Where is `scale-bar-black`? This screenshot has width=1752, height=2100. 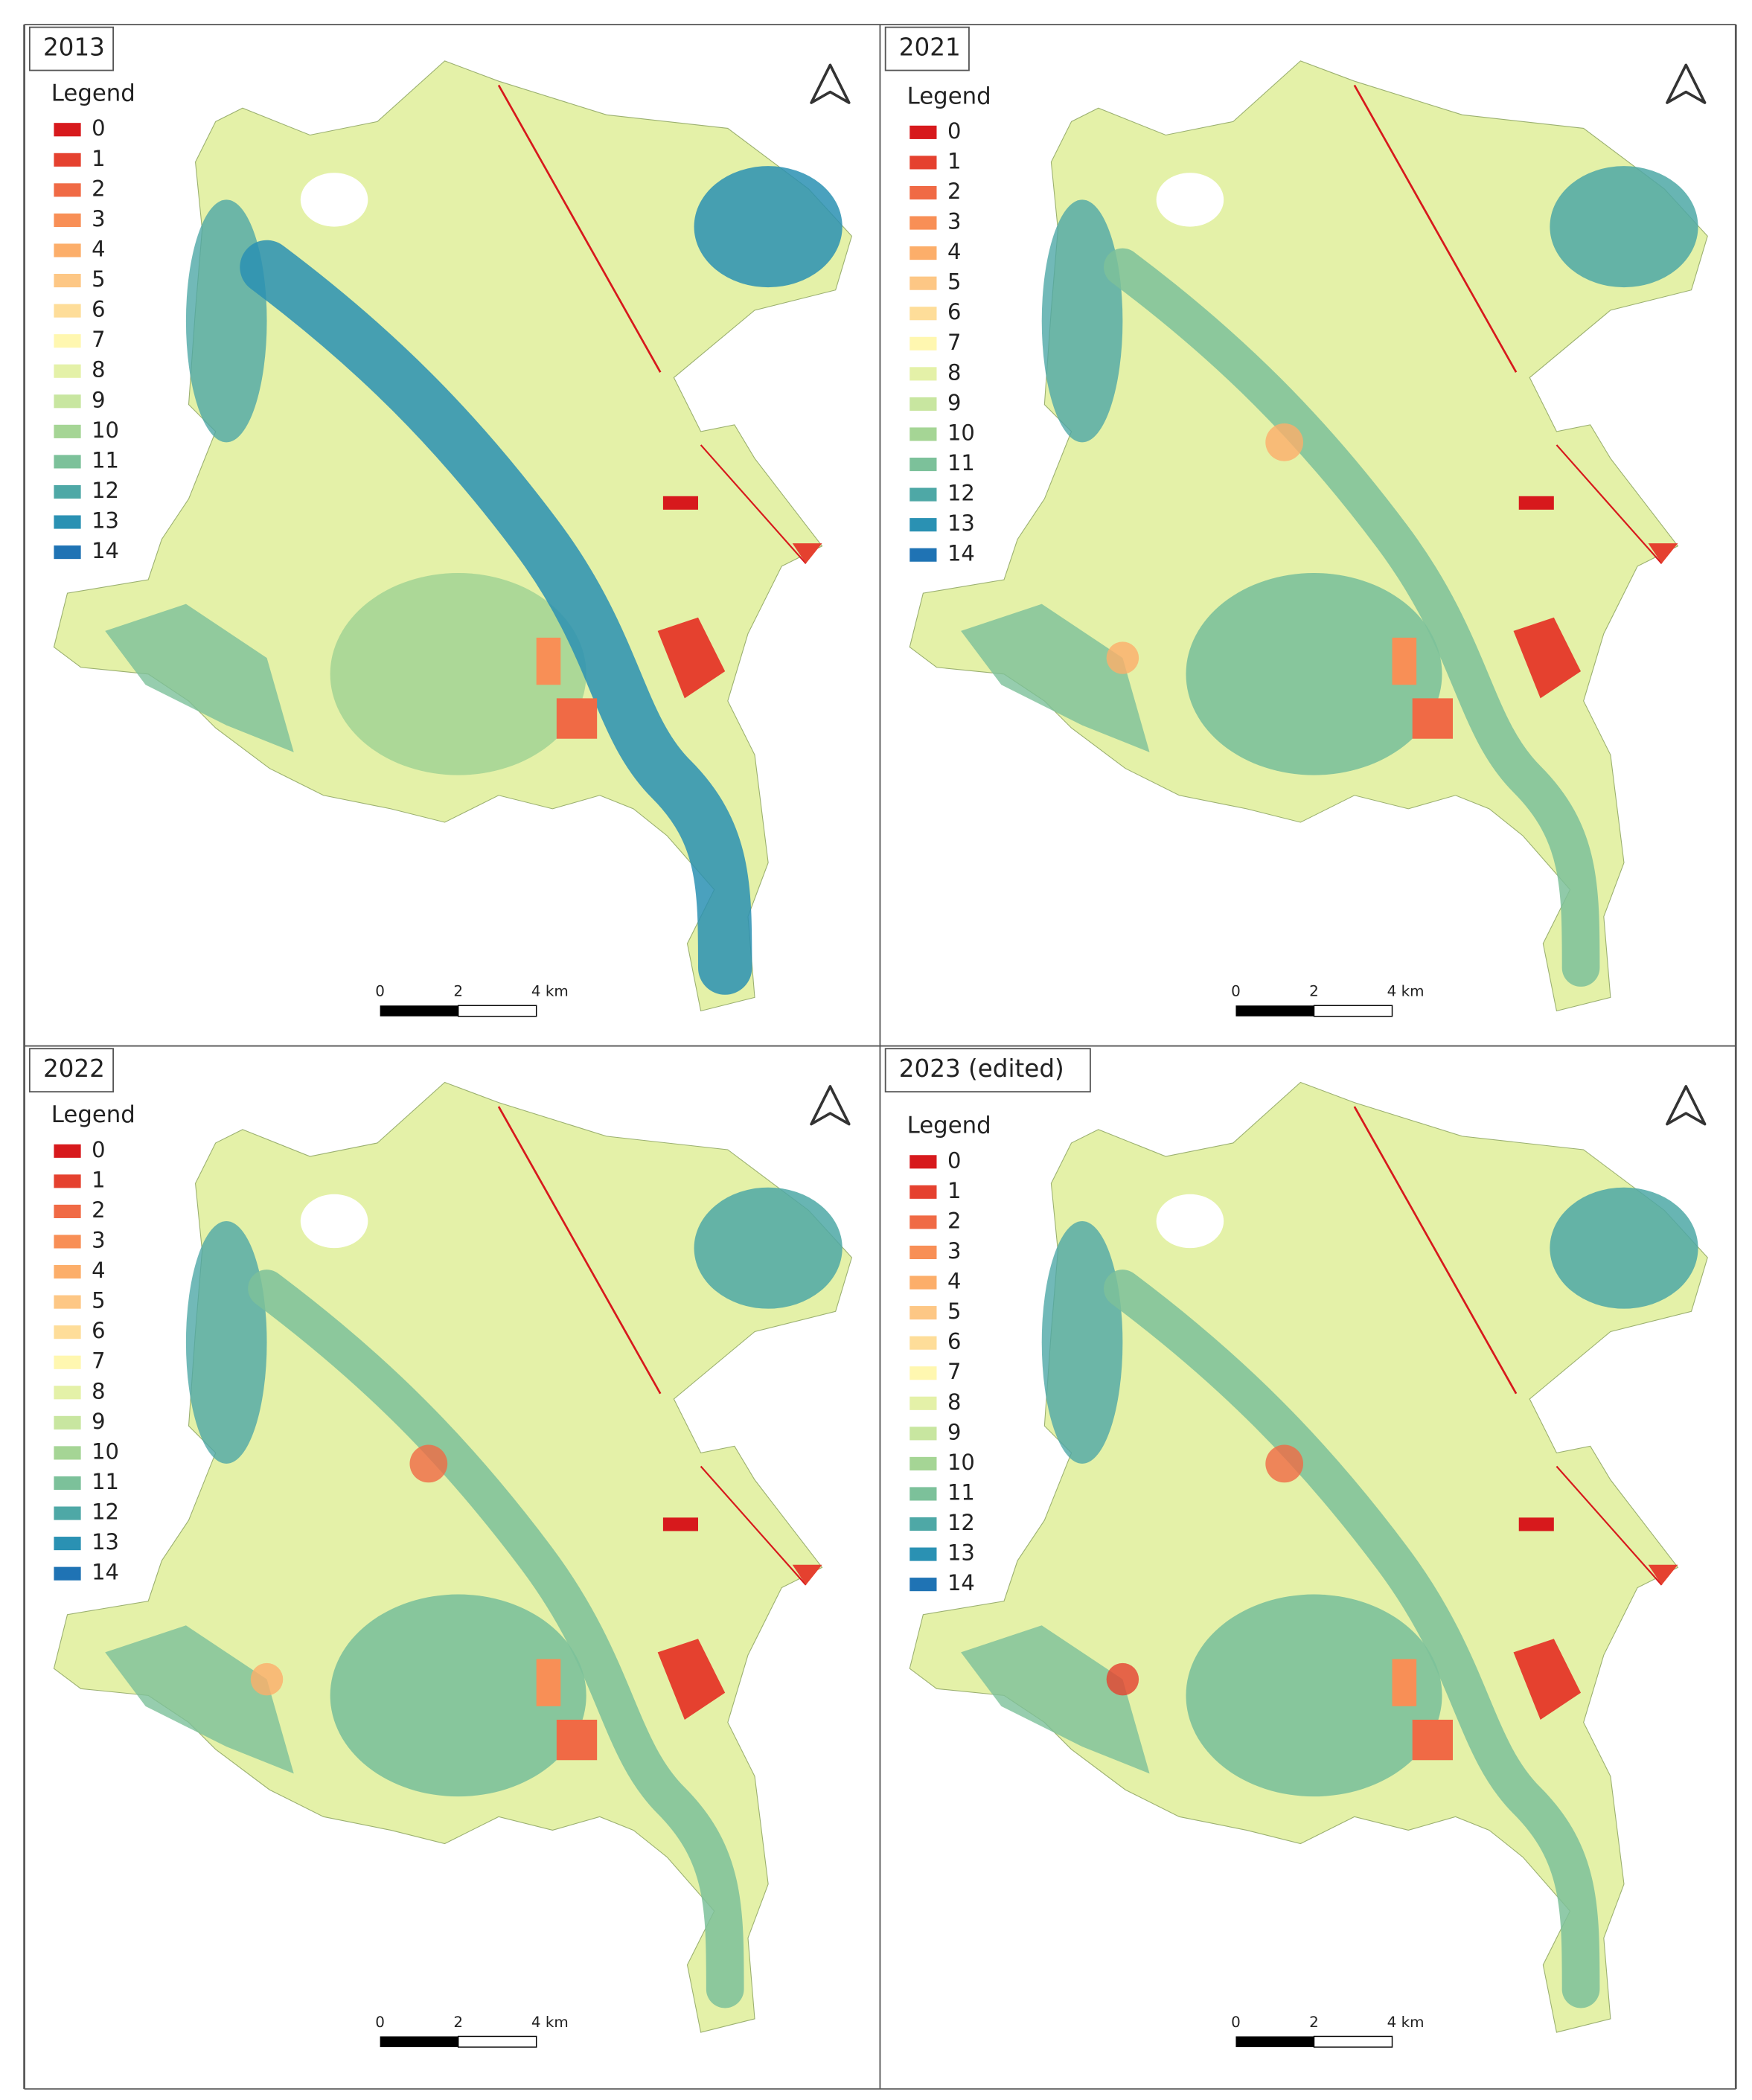 scale-bar-black is located at coordinates (1274, 1011).